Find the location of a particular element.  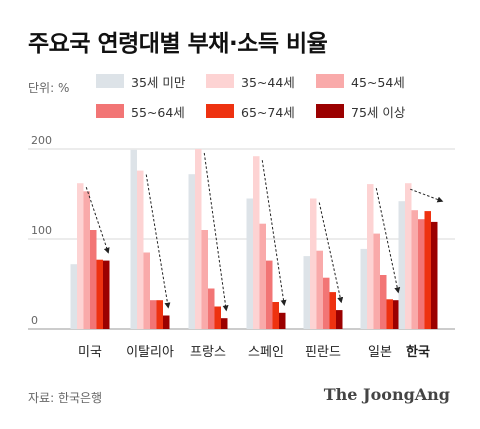

x-tick-label: 일본 is located at coordinates (380, 352).